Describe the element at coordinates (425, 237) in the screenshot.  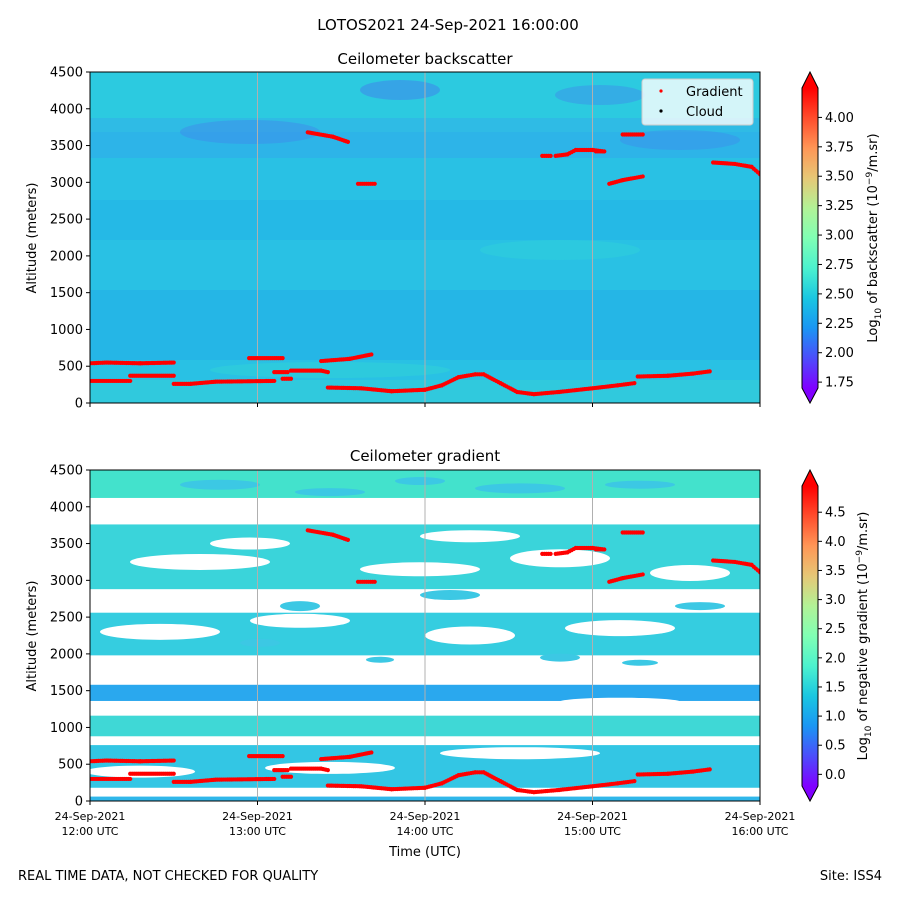
I see `backscatter-hour-gridlines` at that location.